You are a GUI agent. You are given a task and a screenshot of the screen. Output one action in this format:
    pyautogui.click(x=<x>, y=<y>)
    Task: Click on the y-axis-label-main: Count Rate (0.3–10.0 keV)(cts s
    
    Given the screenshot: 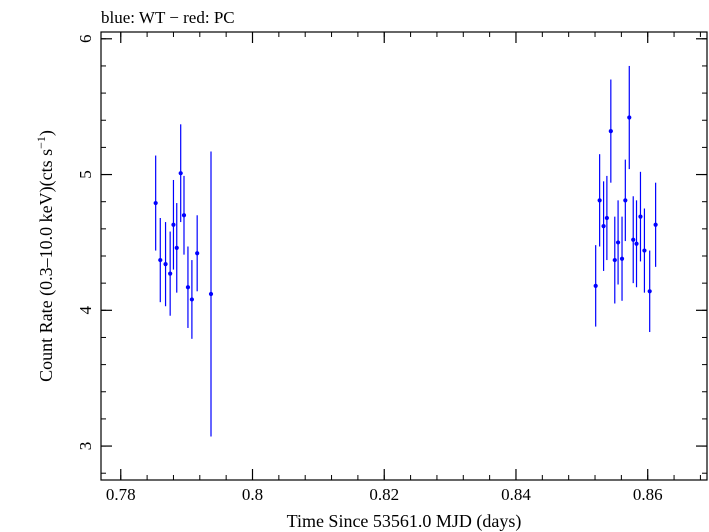 What is the action you would take?
    pyautogui.click(x=46, y=265)
    